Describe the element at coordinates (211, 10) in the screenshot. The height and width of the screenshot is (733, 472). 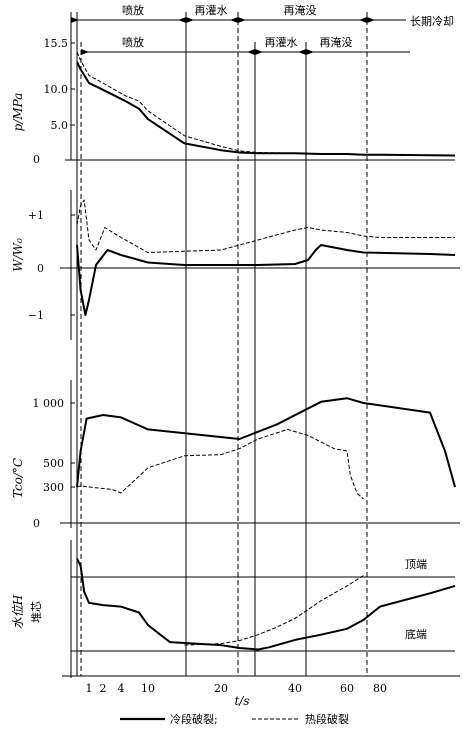
I see `phase-label-refill: 再灌水` at that location.